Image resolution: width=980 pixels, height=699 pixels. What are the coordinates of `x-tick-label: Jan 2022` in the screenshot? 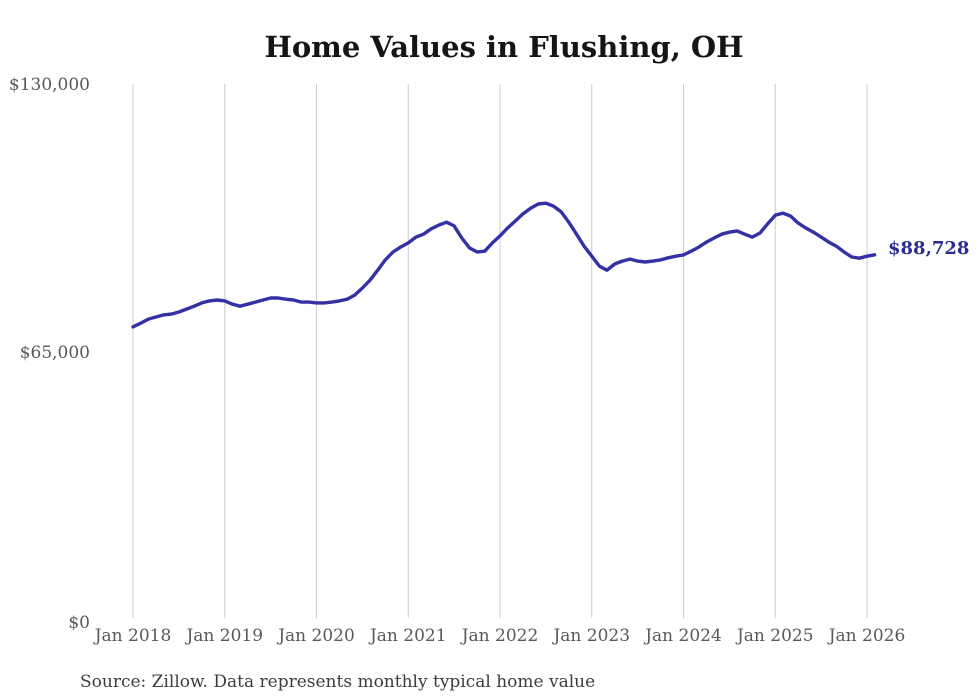 It's located at (499, 636).